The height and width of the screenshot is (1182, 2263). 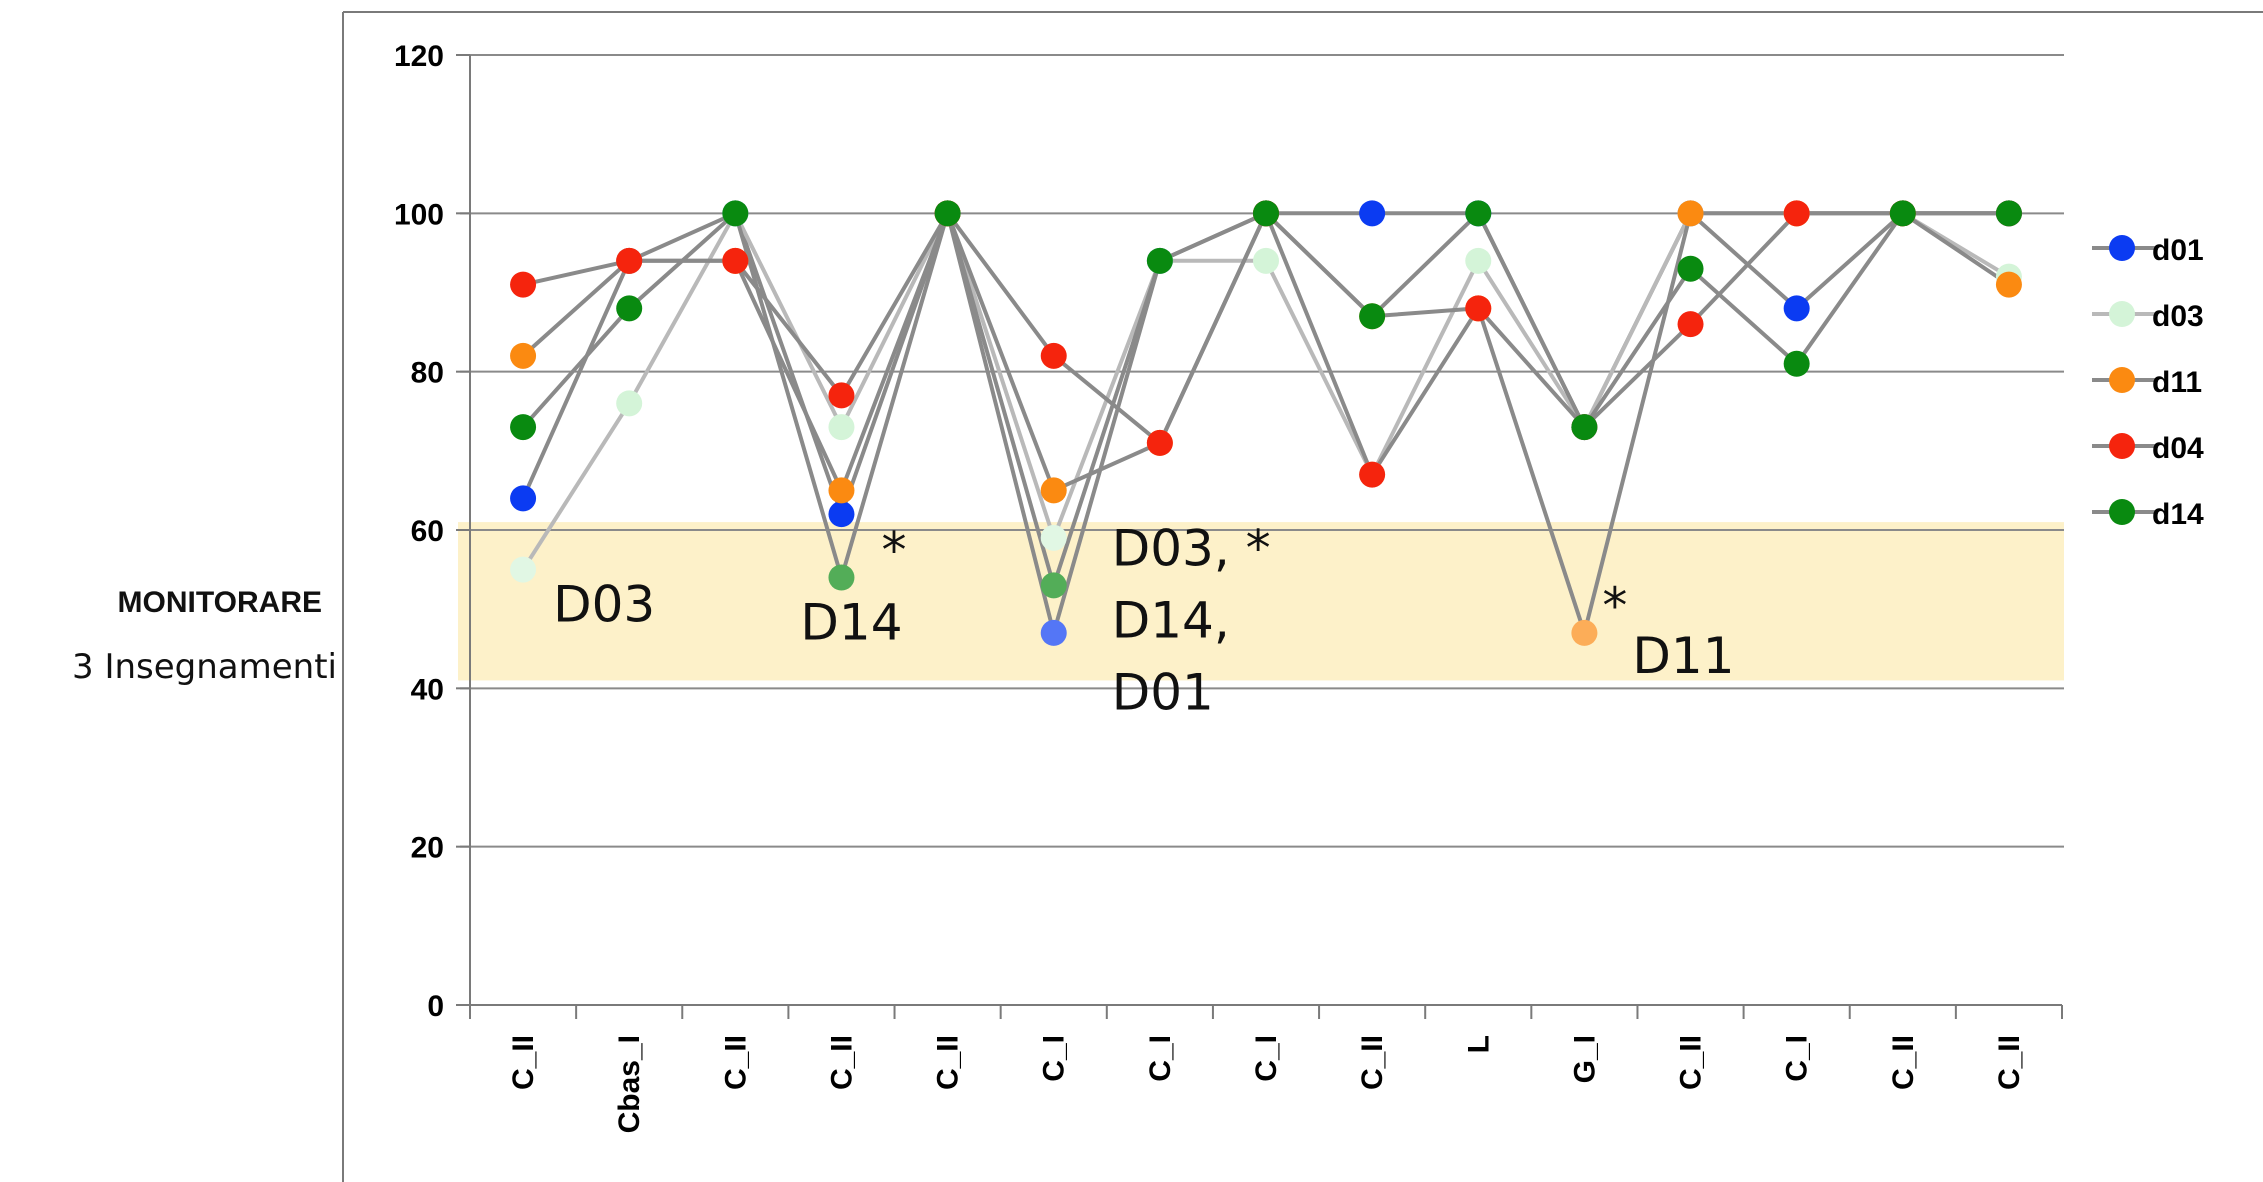 I want to click on y-tick-label: 120, so click(x=419, y=56).